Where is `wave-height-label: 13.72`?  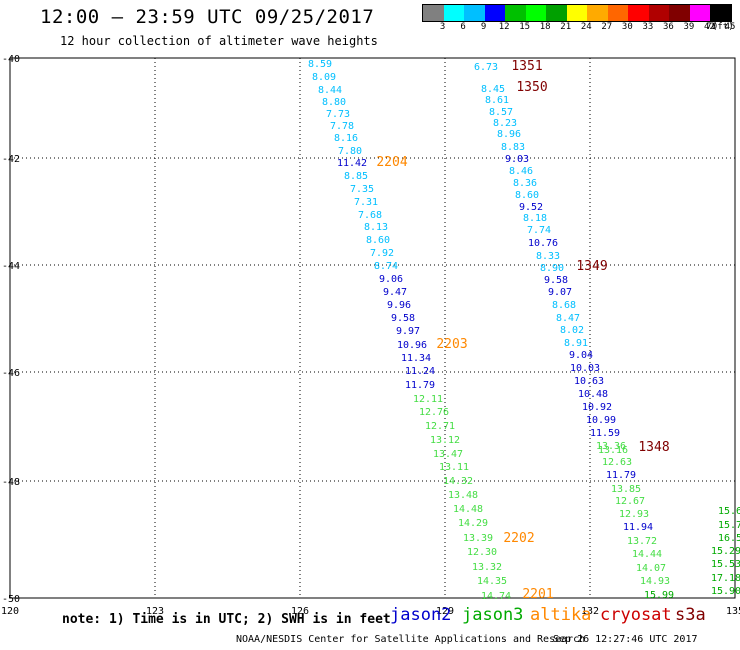
wave-height-label: 13.72 is located at coordinates (642, 541).